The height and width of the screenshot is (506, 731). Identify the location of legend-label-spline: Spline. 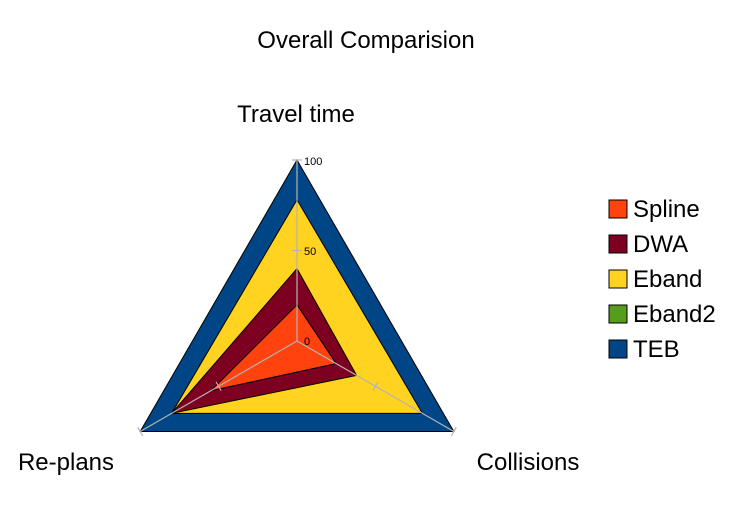
(666, 209).